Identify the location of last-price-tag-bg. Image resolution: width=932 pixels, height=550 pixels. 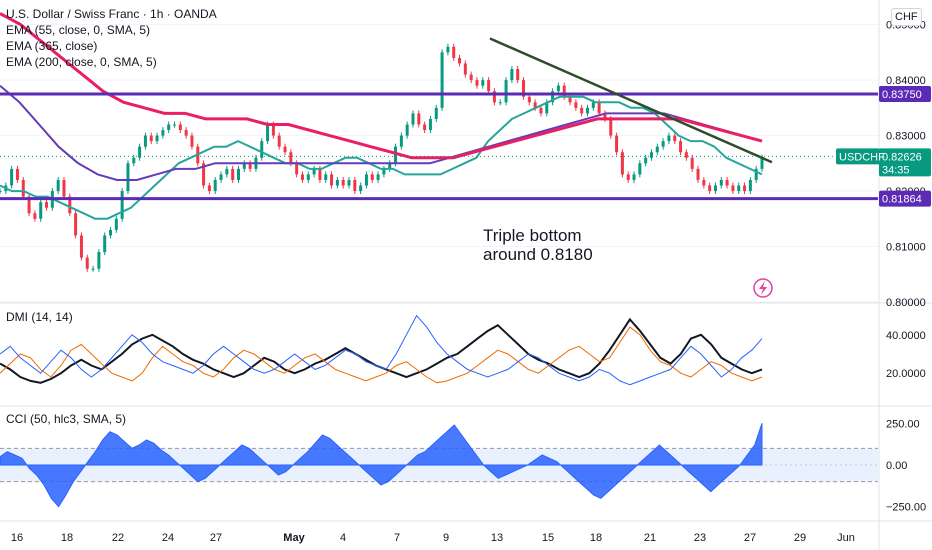
(905, 162).